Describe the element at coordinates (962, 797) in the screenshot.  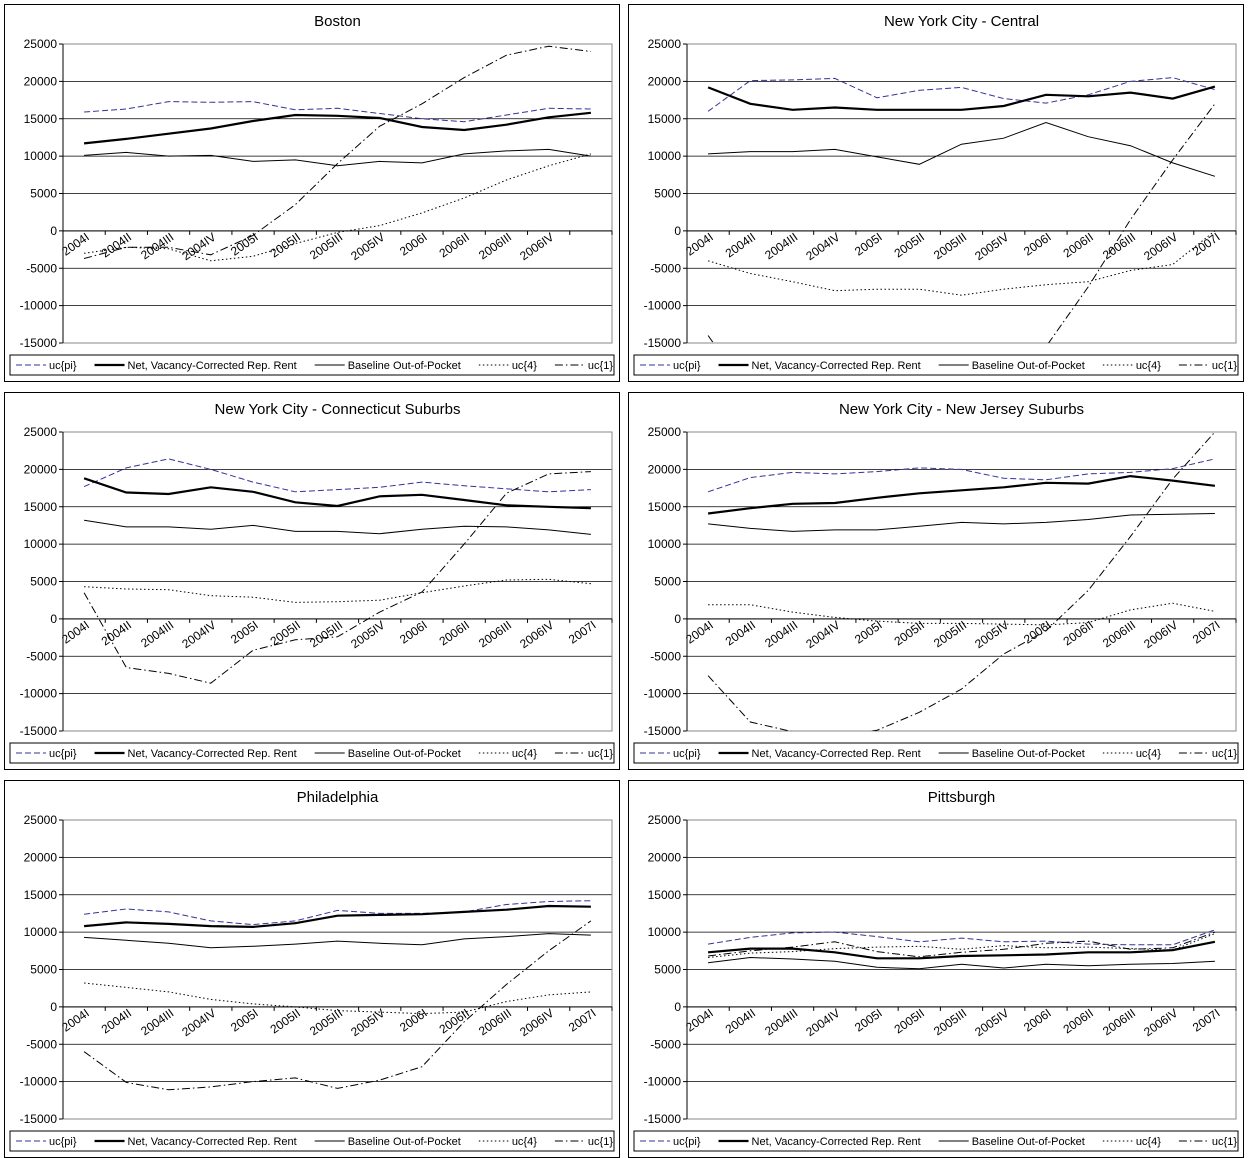
I see `chart-title: Pittsburgh` at that location.